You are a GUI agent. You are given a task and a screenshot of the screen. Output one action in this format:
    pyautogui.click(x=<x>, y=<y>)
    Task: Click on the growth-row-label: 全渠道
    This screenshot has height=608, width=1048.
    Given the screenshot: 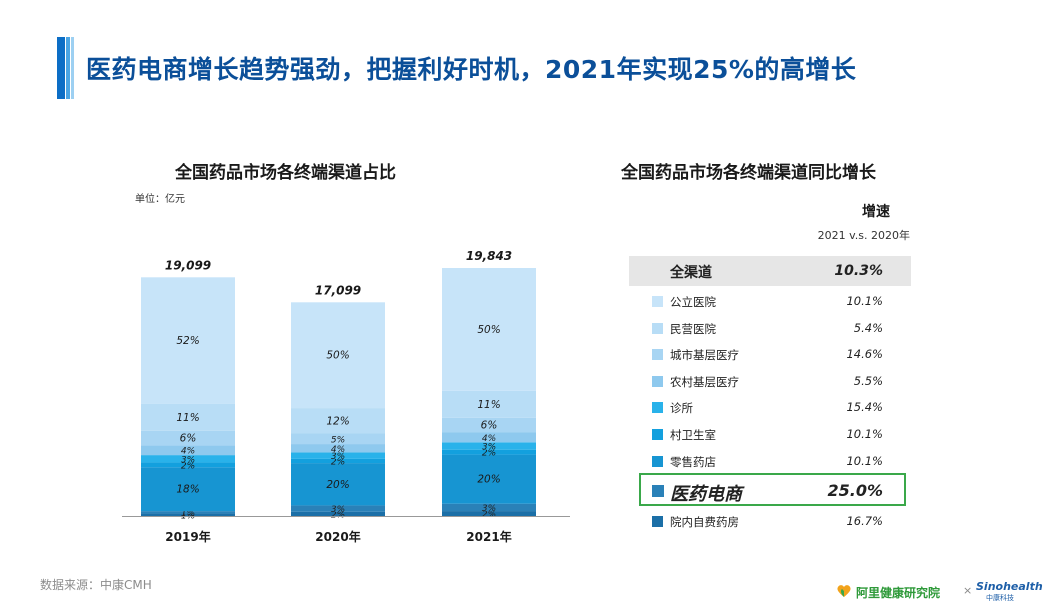 What is the action you would take?
    pyautogui.click(x=691, y=273)
    